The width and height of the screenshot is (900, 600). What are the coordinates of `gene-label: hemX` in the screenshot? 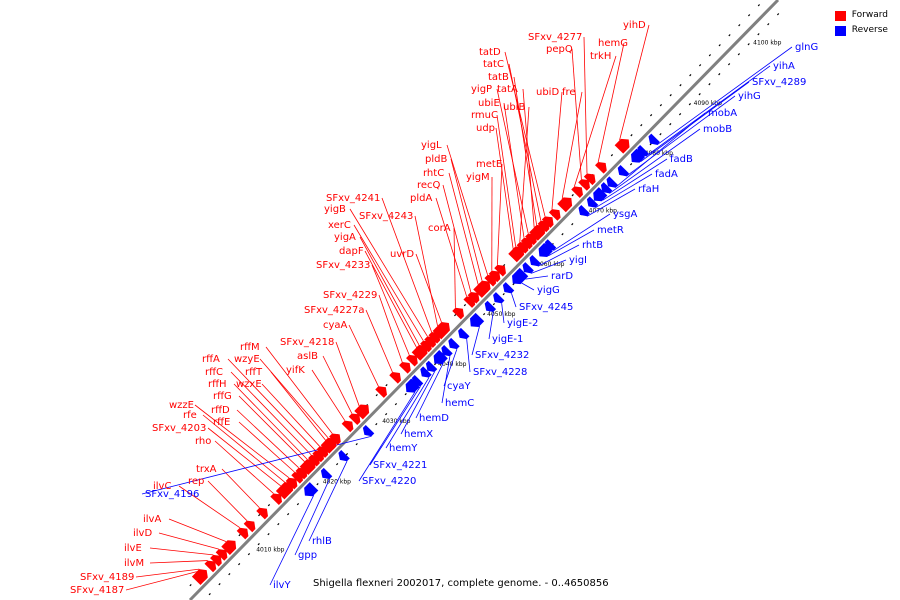 It's located at (418, 434).